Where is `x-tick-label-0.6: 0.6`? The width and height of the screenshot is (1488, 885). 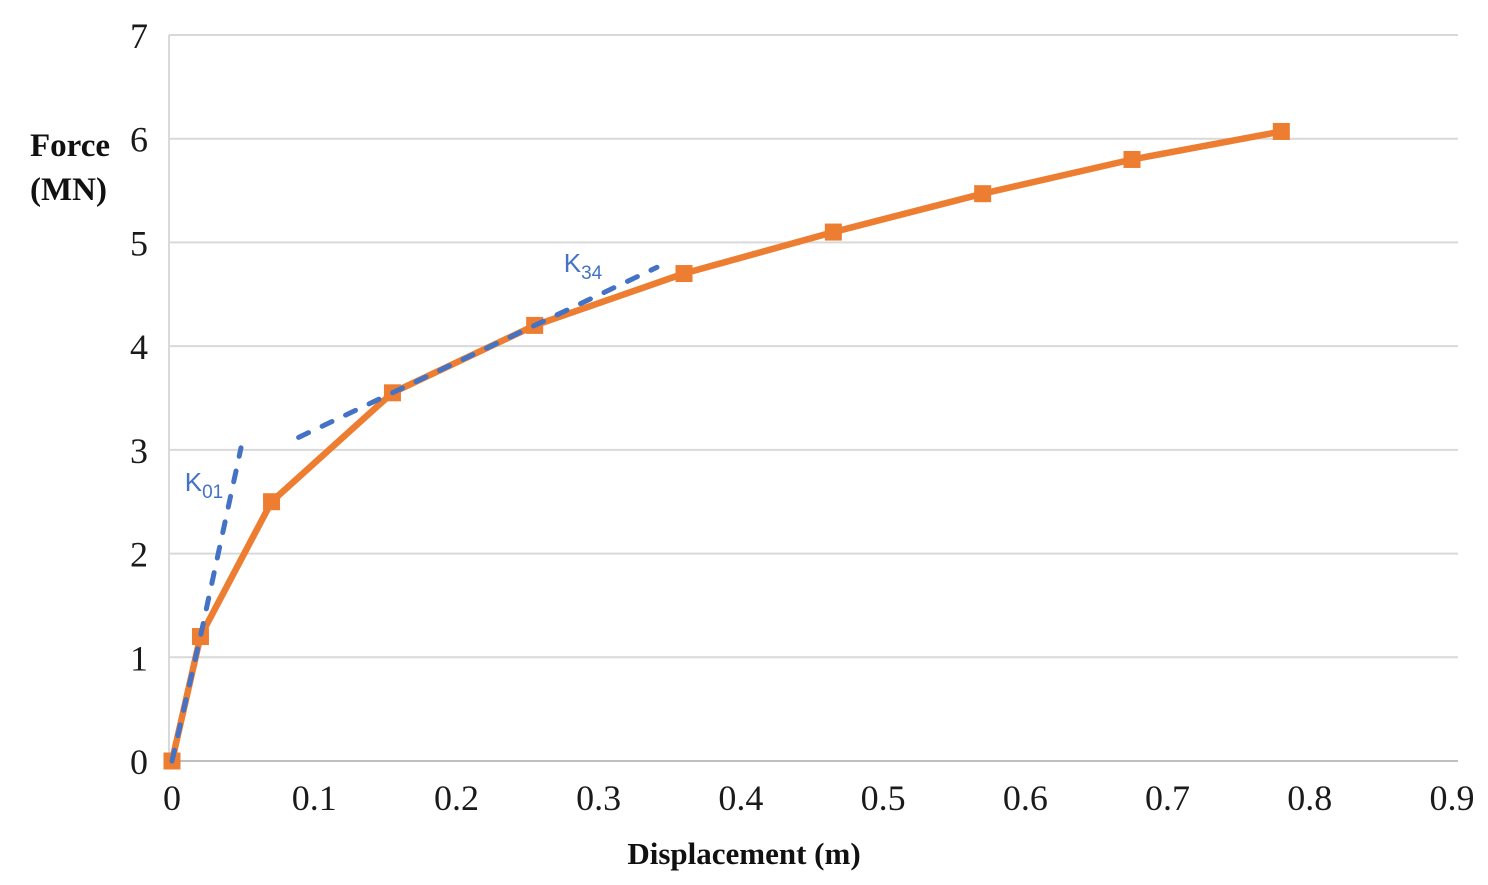 x-tick-label-0.6: 0.6 is located at coordinates (1025, 798).